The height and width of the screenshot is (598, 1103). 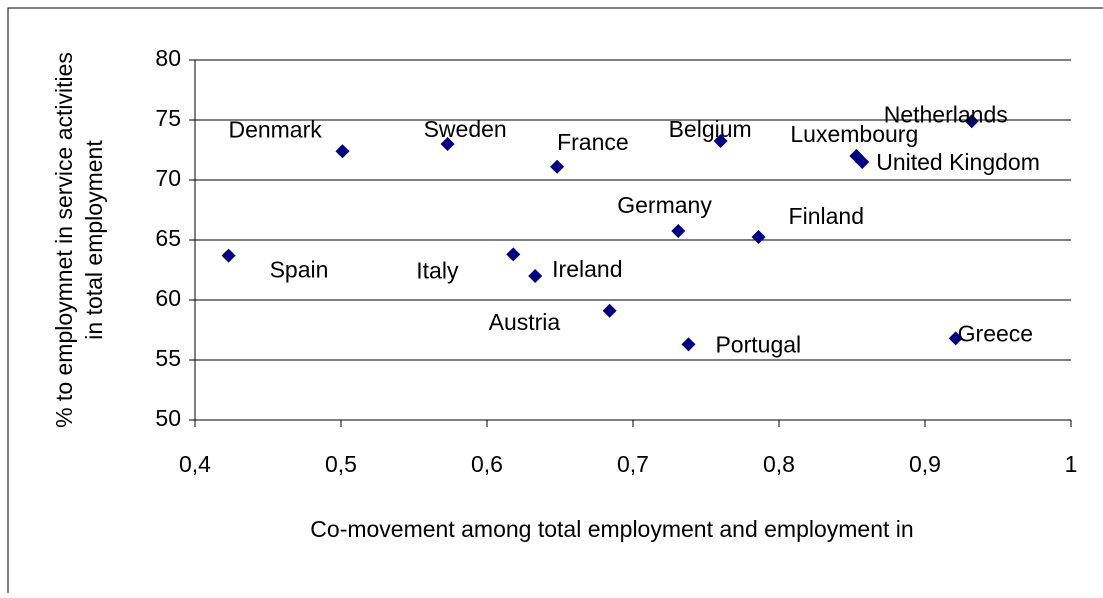 I want to click on x-tick-label: 0,9, so click(x=925, y=464).